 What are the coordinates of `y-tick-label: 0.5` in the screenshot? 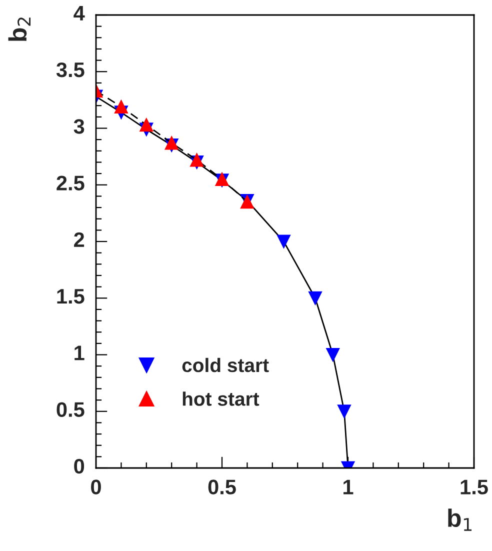 It's located at (70, 409).